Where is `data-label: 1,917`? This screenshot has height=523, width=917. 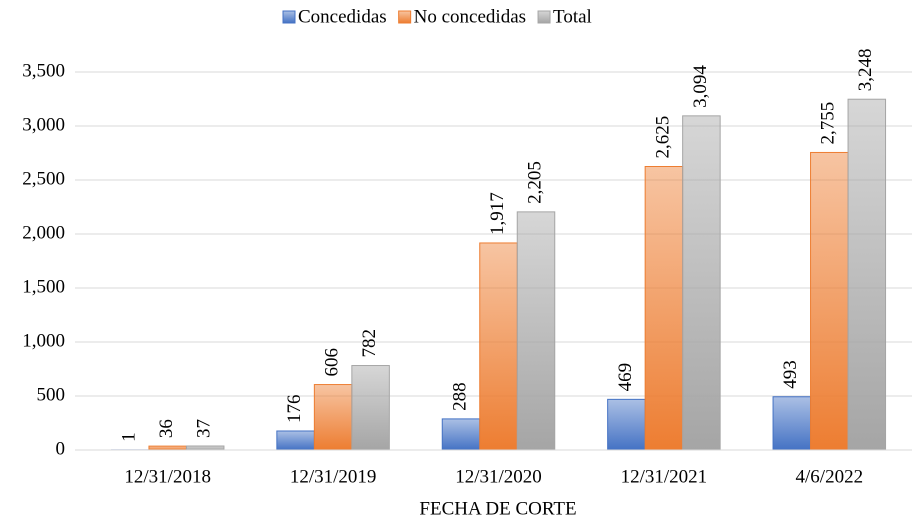
data-label: 1,917 is located at coordinates (497, 213).